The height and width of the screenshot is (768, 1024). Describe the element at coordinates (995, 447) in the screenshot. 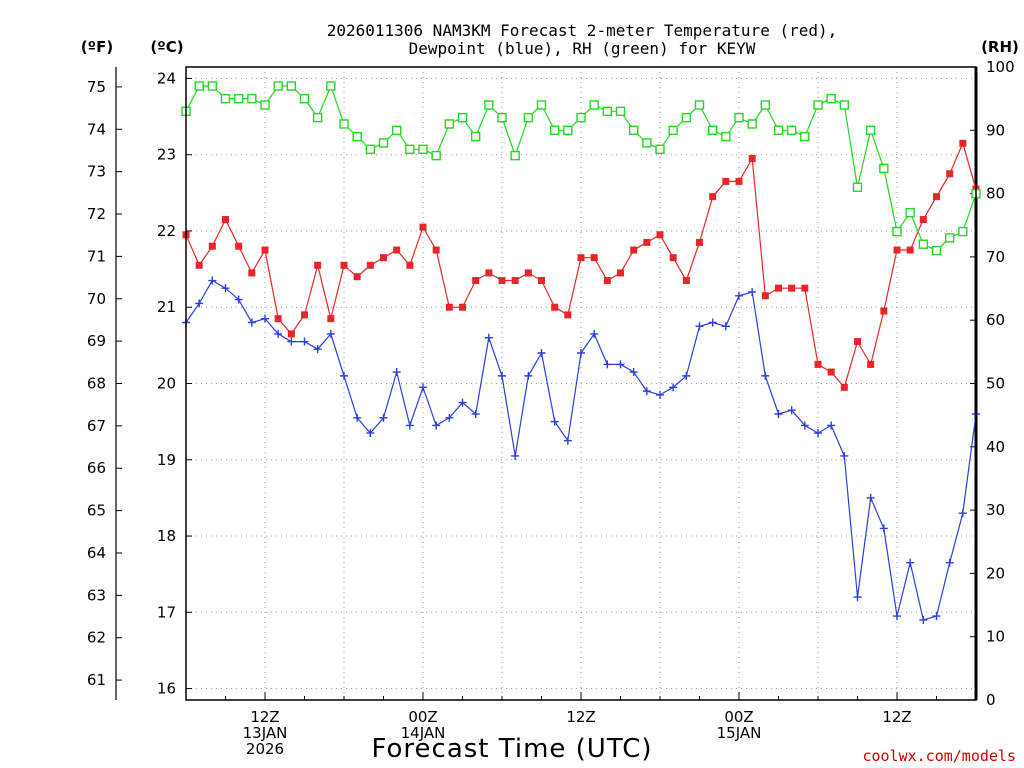

I see `rh-tick-label: 40` at that location.